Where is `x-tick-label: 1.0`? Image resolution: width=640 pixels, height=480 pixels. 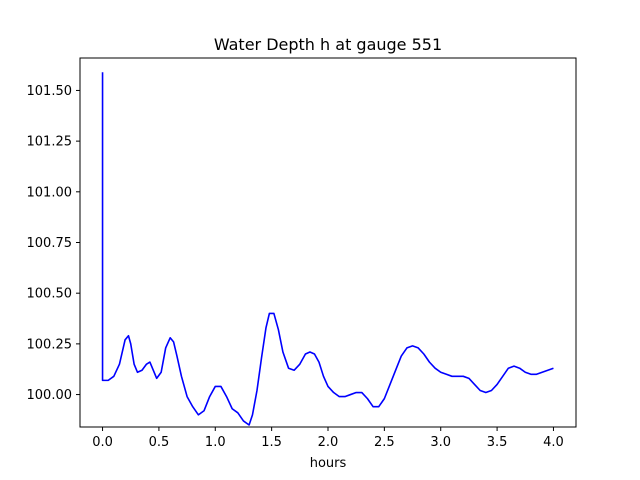
x-tick-label: 1.0 is located at coordinates (215, 442).